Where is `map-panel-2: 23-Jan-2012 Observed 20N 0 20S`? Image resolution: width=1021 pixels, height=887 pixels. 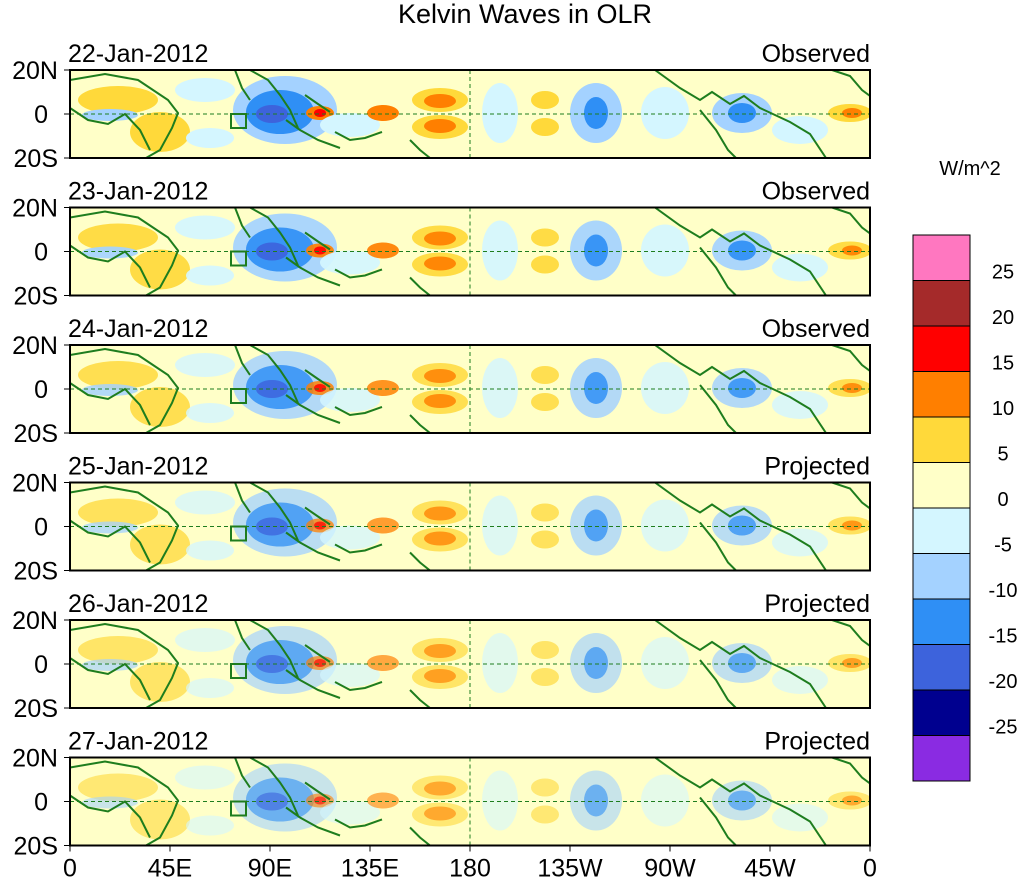
map-panel-2: 23-Jan-2012 Observed 20N 0 20S is located at coordinates (441, 244).